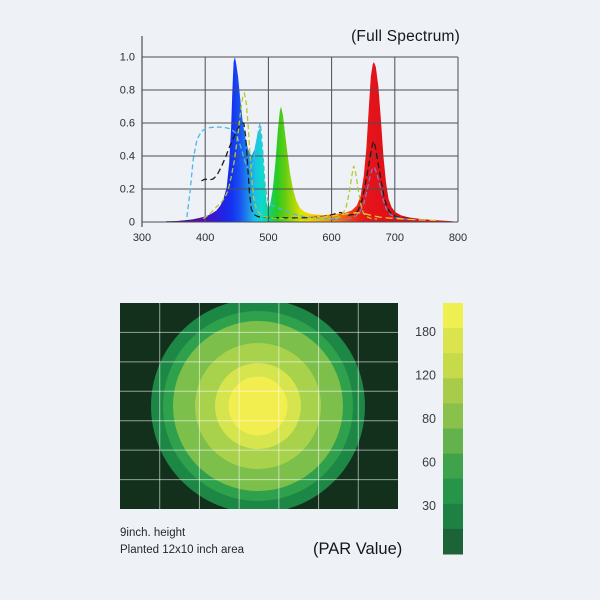  I want to click on spectrum-chart-title: (Full Spectrum), so click(405, 36).